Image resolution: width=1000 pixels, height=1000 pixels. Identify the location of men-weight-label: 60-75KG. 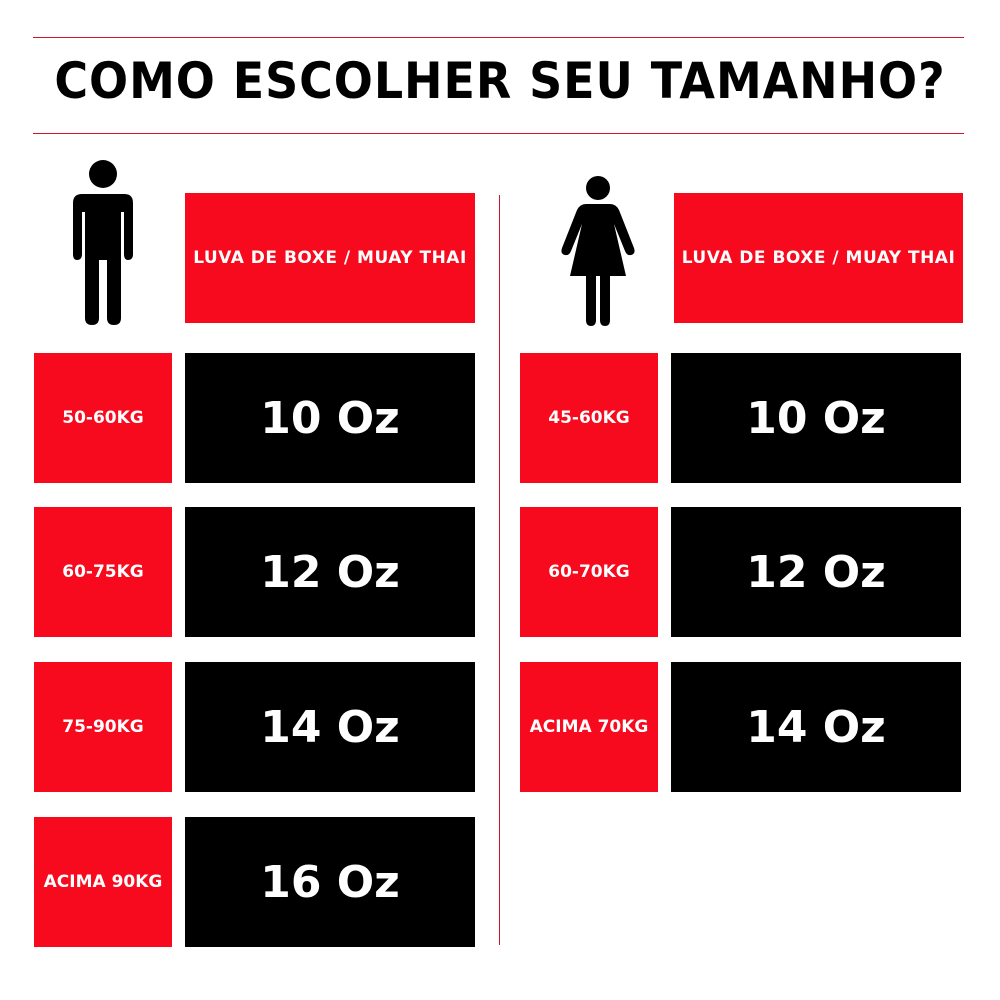
(103, 572).